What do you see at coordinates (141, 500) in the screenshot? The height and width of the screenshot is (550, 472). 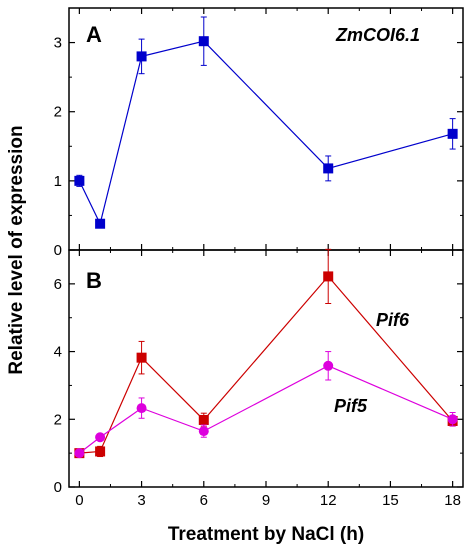 I see `x-tick-label: 3` at bounding box center [141, 500].